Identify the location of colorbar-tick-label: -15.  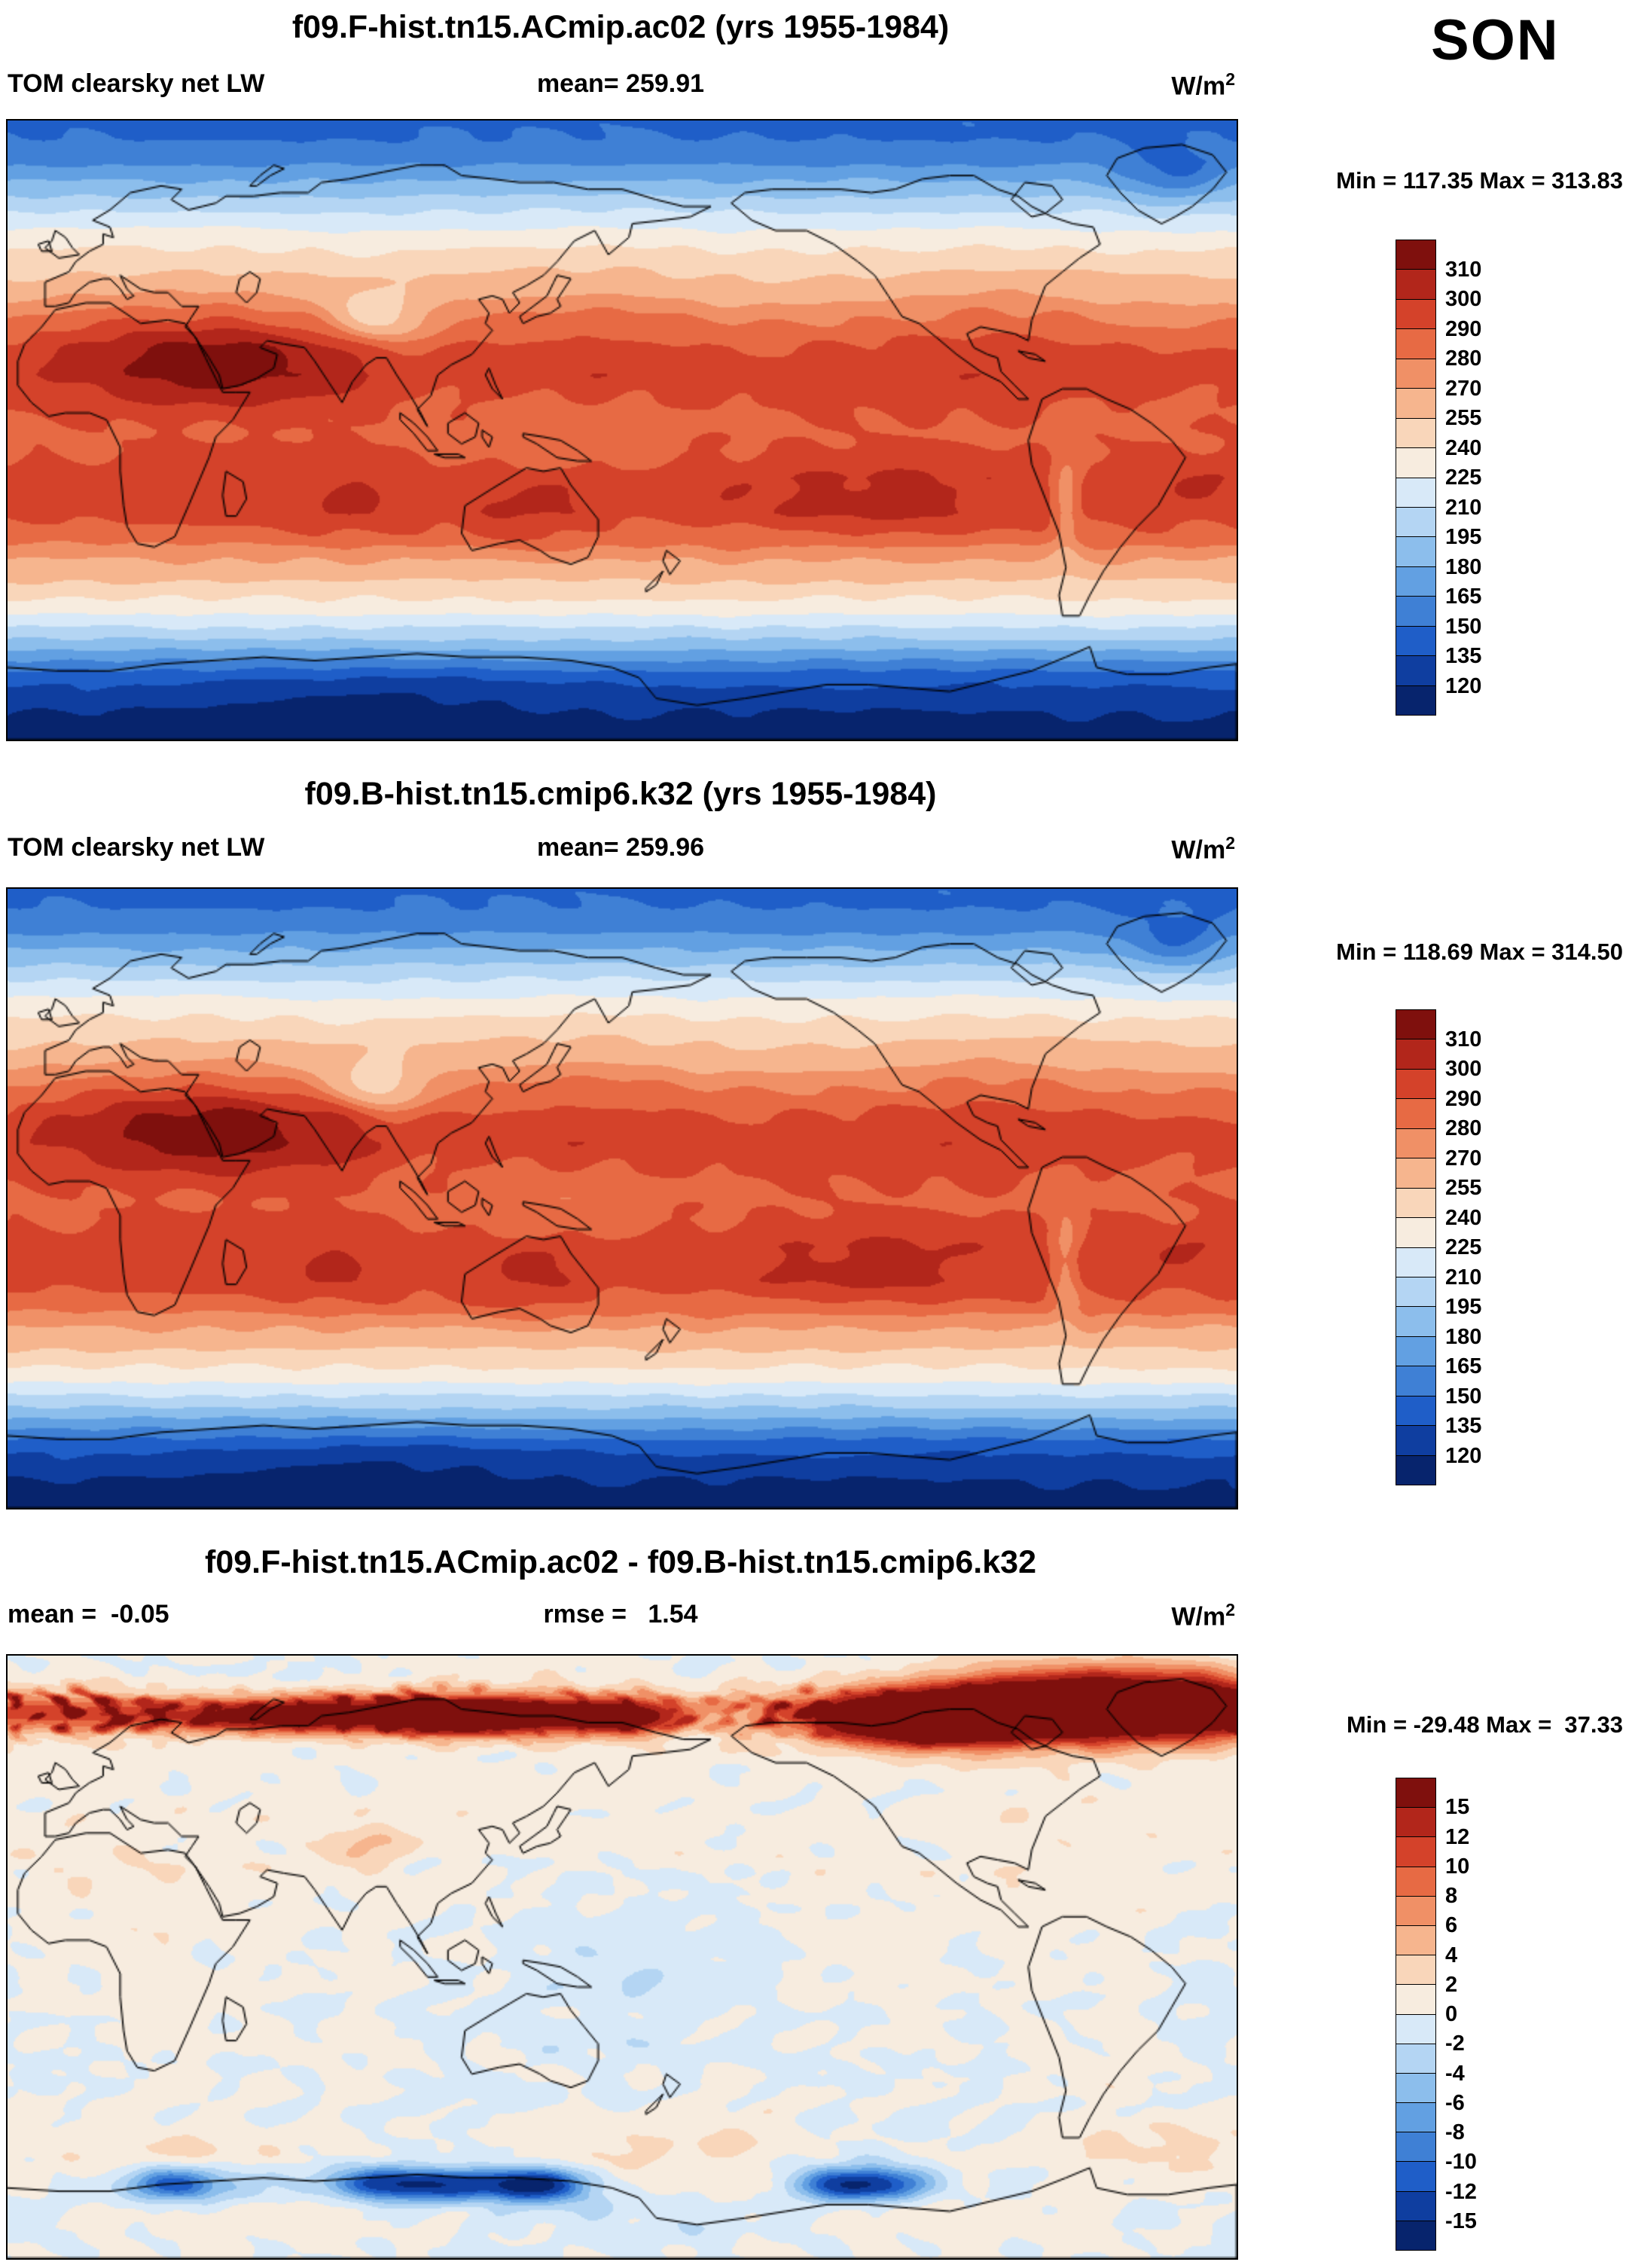
(1461, 2220).